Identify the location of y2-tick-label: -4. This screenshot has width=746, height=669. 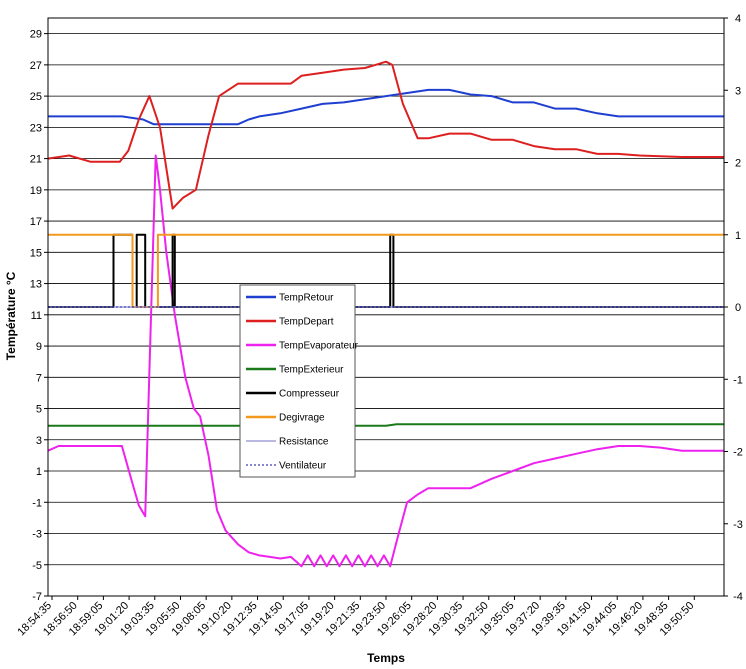
(738, 597).